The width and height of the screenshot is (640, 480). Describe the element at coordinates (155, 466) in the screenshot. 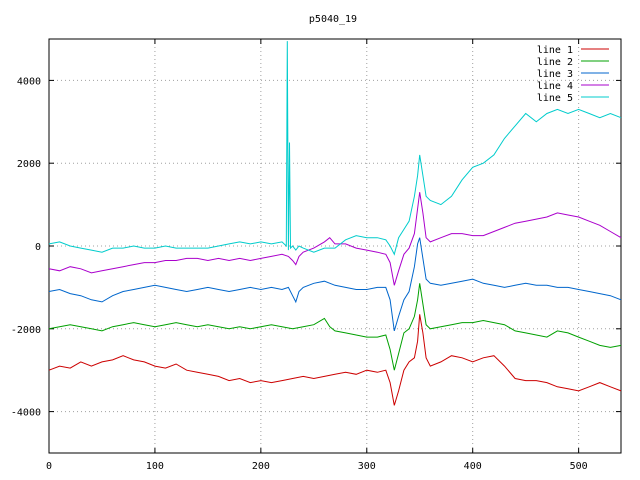

I see `x-tick-label: 100` at that location.